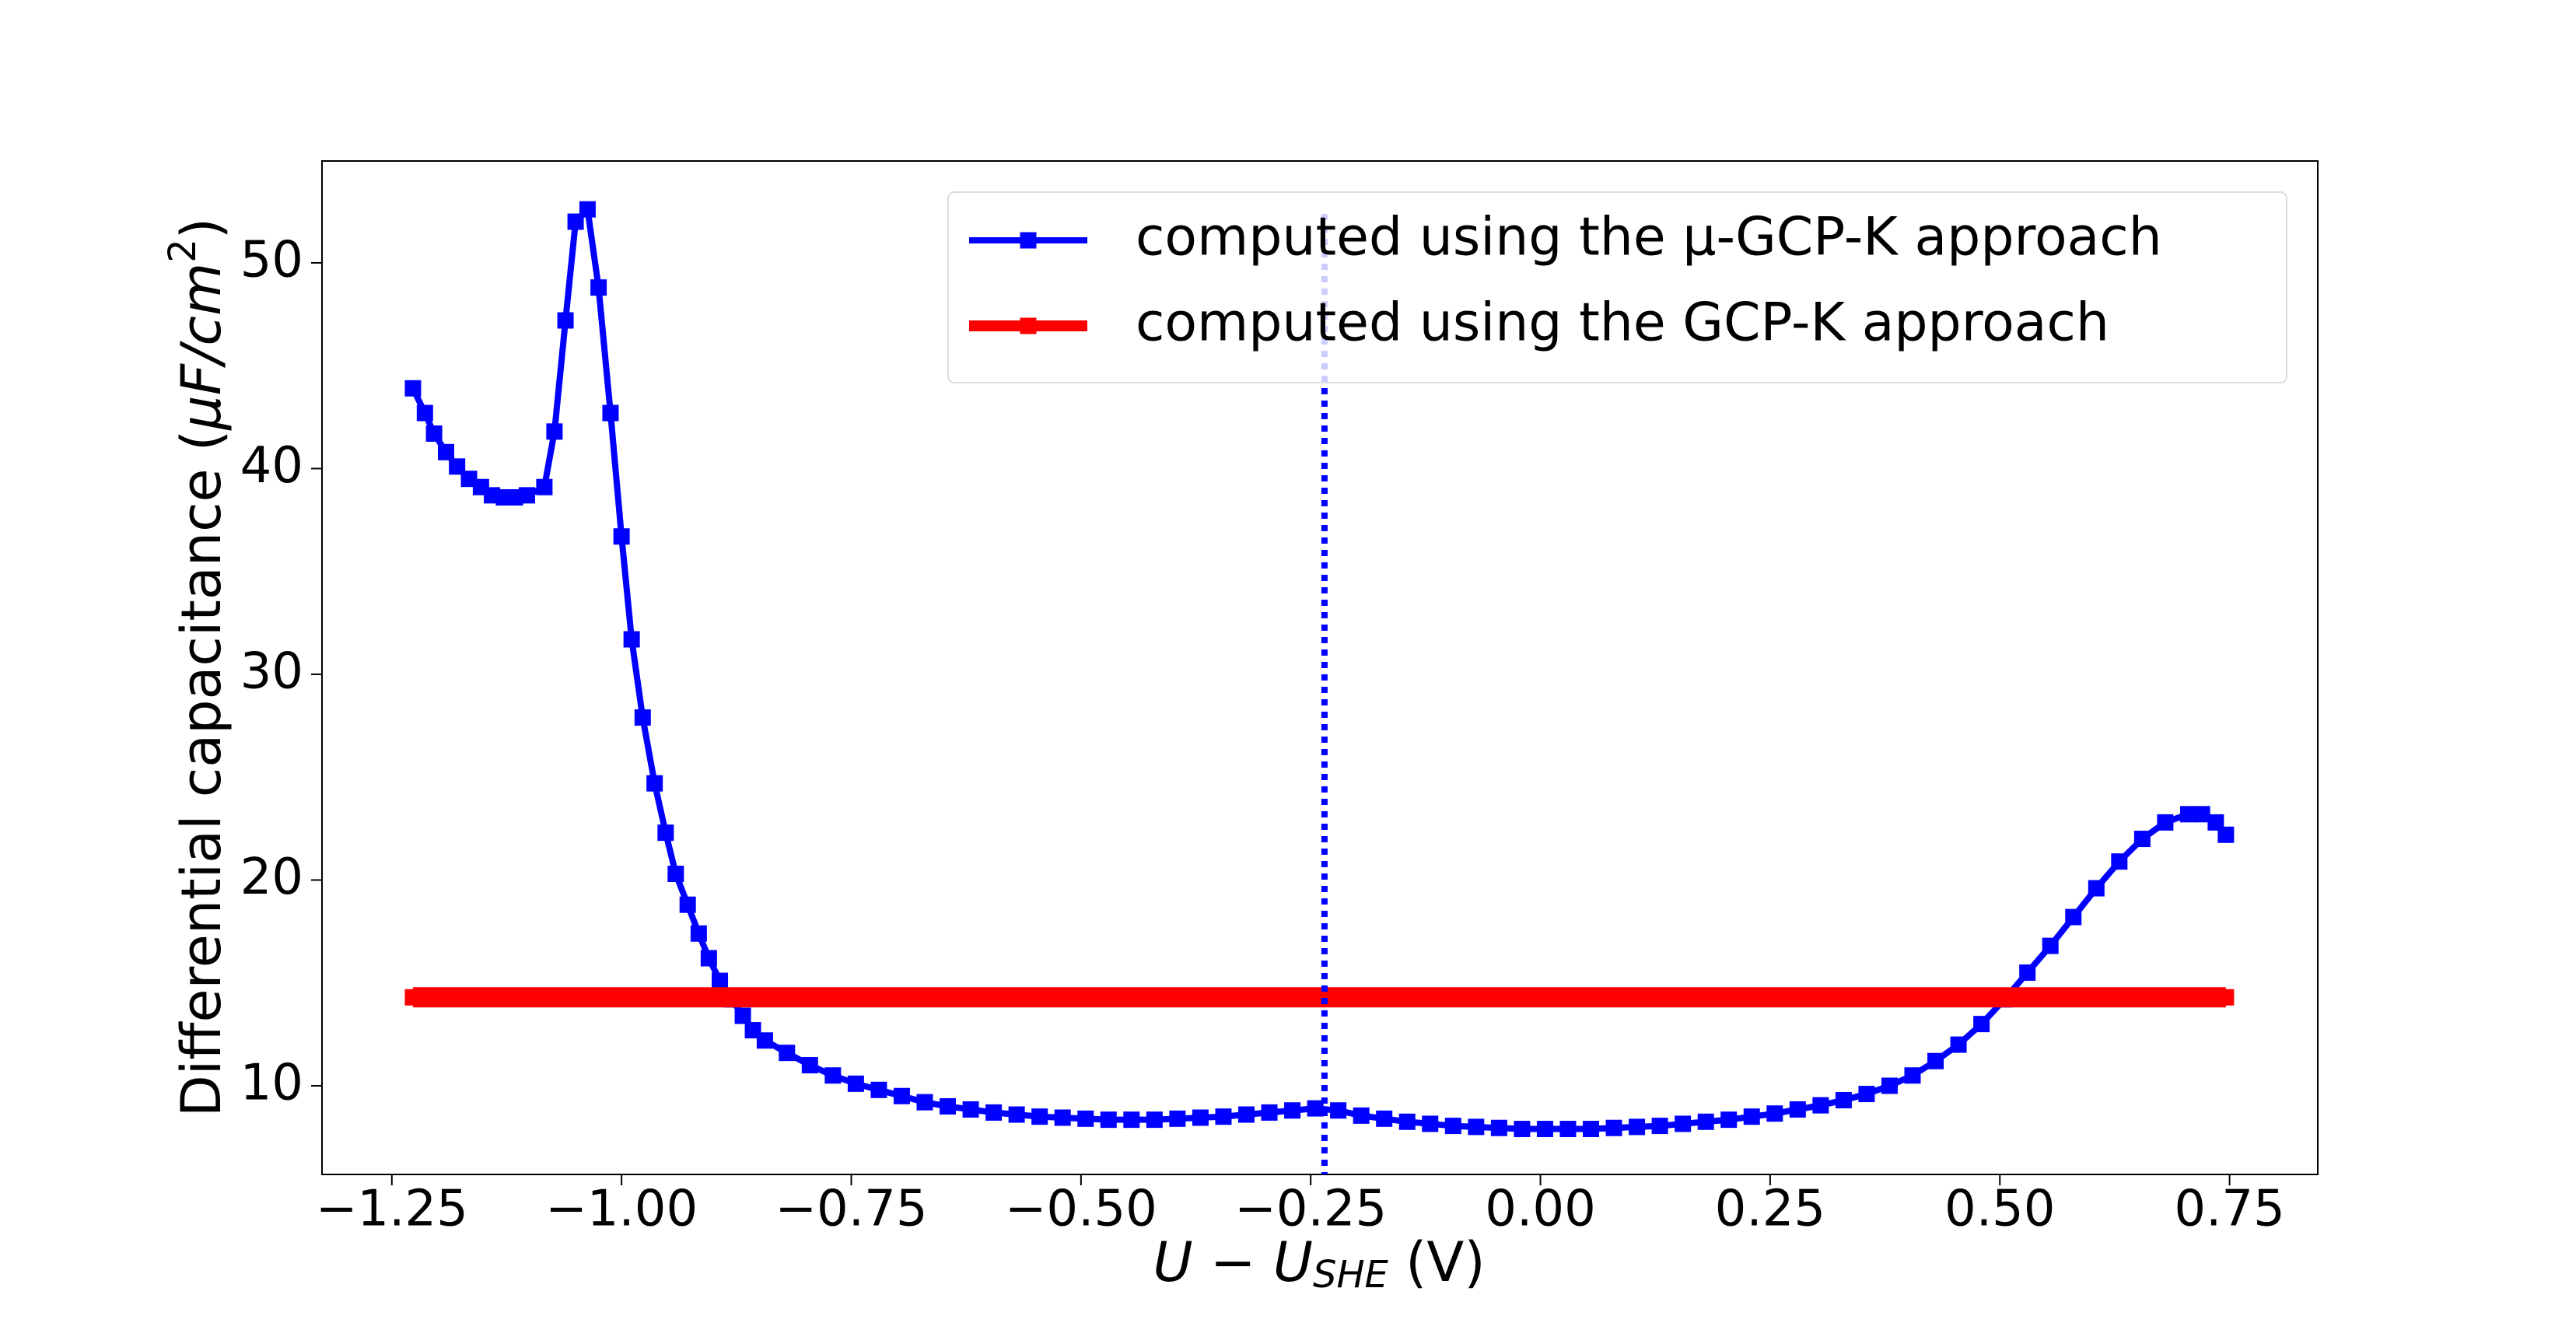  Describe the element at coordinates (272, 1083) in the screenshot. I see `y-tick-label: 10` at that location.